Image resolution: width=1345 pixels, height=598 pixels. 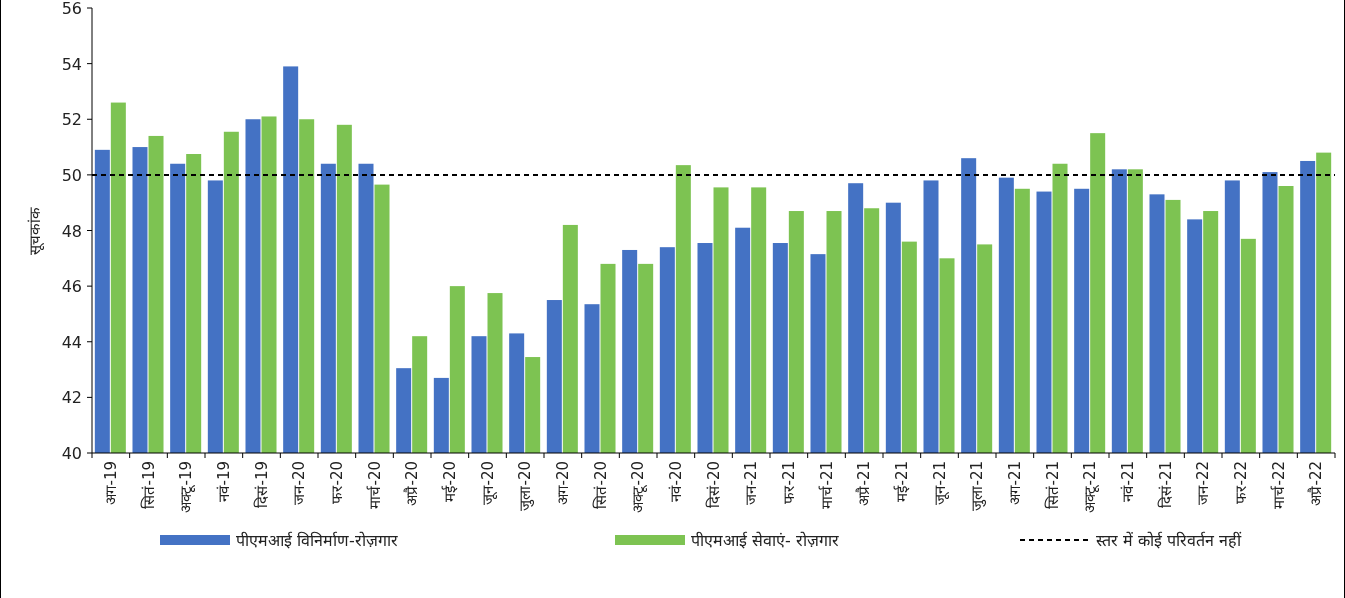 I want to click on x-tick-label: दिसं-21, so click(x=1165, y=484).